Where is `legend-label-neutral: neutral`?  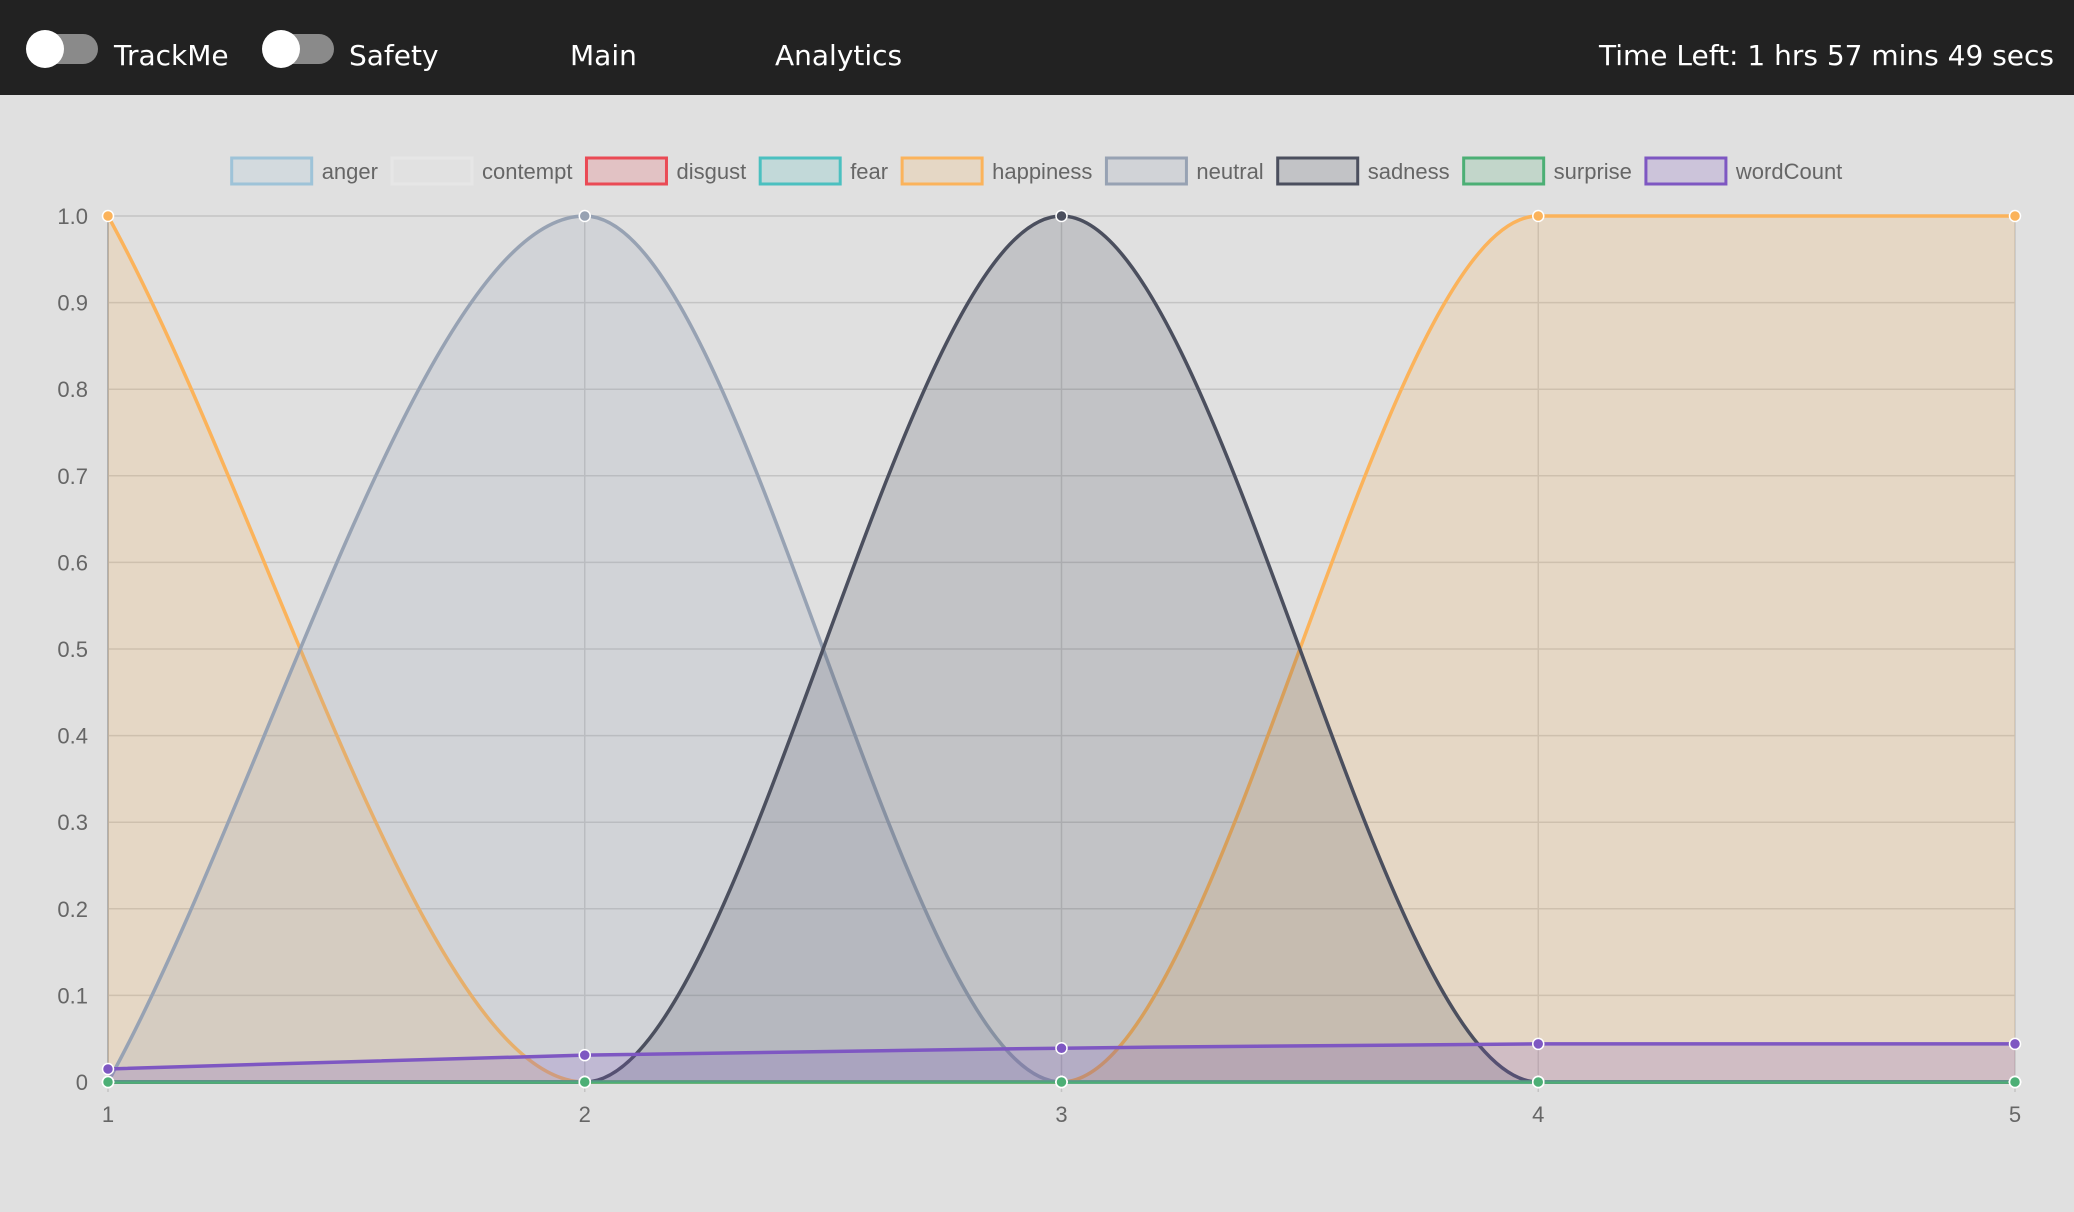 legend-label-neutral: neutral is located at coordinates (1229, 171).